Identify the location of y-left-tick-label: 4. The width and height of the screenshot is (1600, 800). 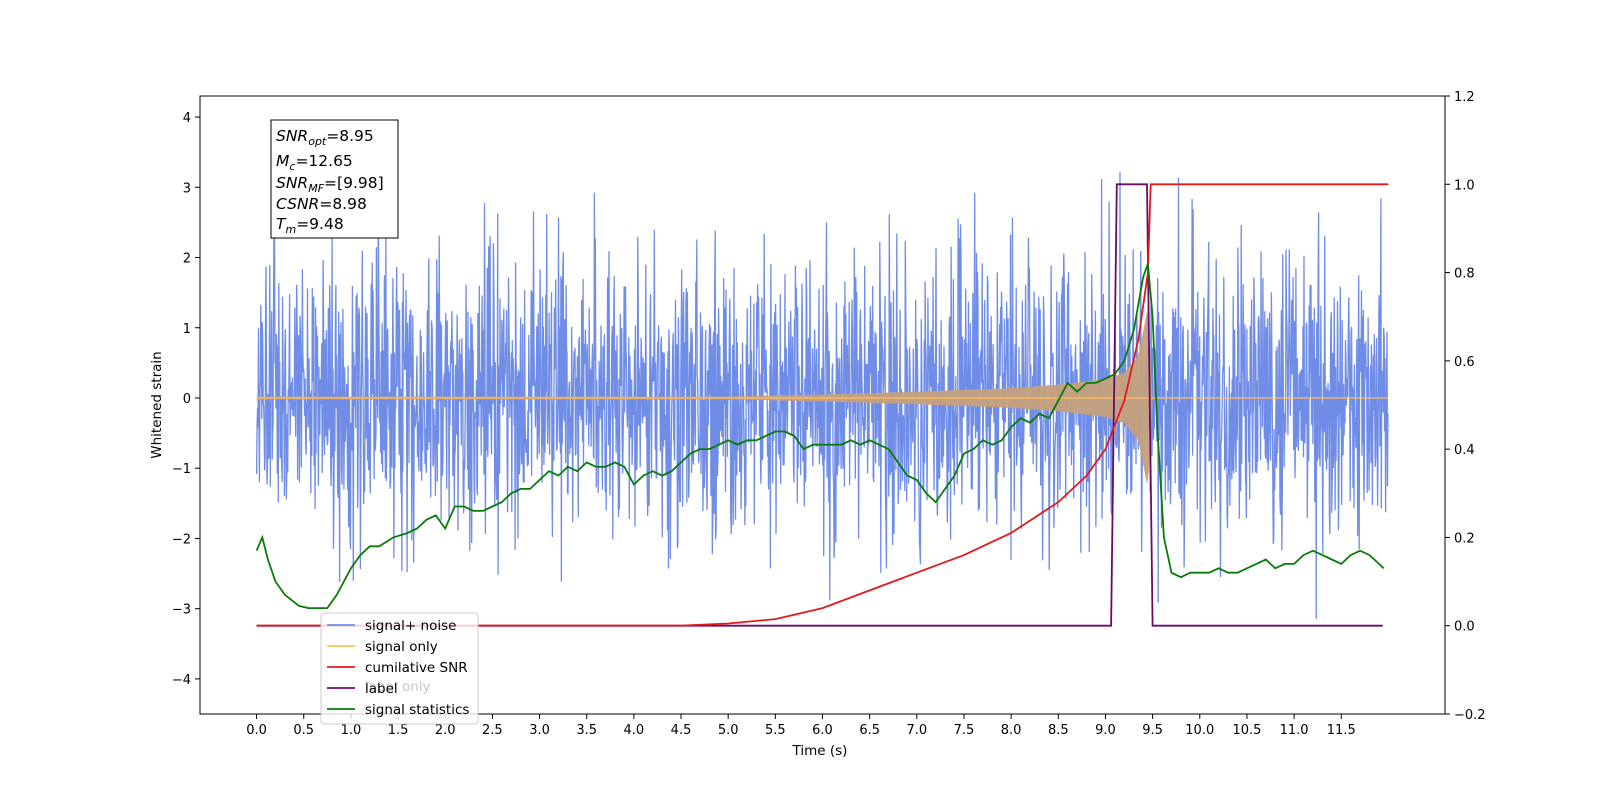
(187, 118).